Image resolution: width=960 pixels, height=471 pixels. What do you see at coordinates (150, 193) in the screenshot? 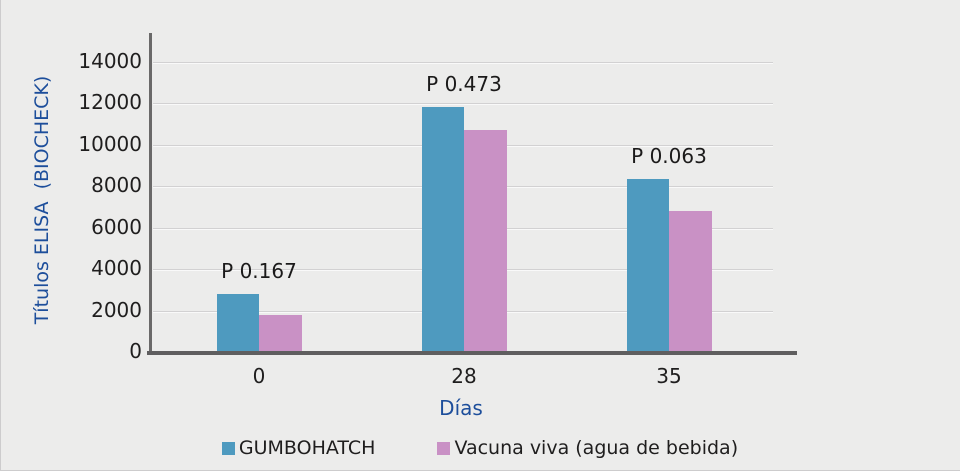
I see `y-axis-line` at bounding box center [150, 193].